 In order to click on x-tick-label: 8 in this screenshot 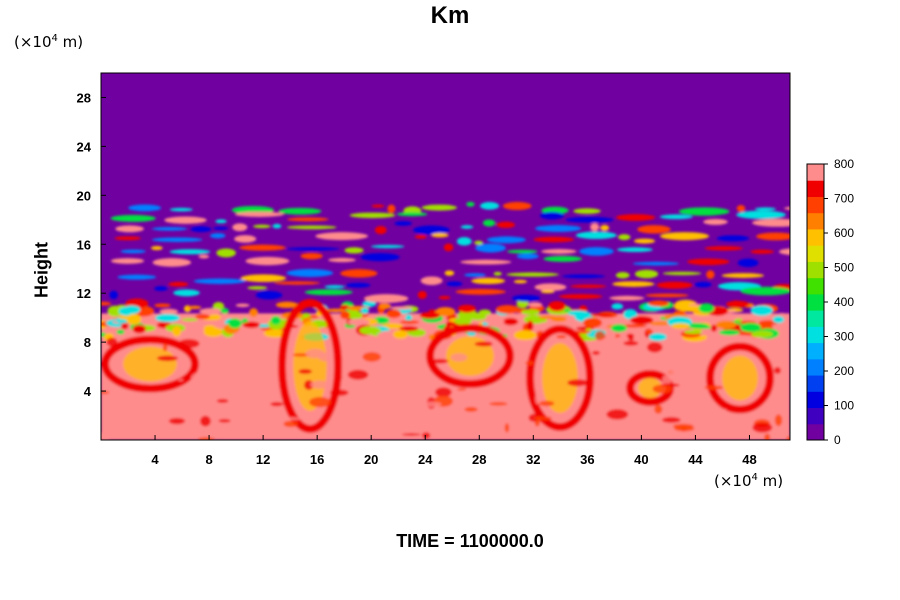, I will do `click(208, 459)`.